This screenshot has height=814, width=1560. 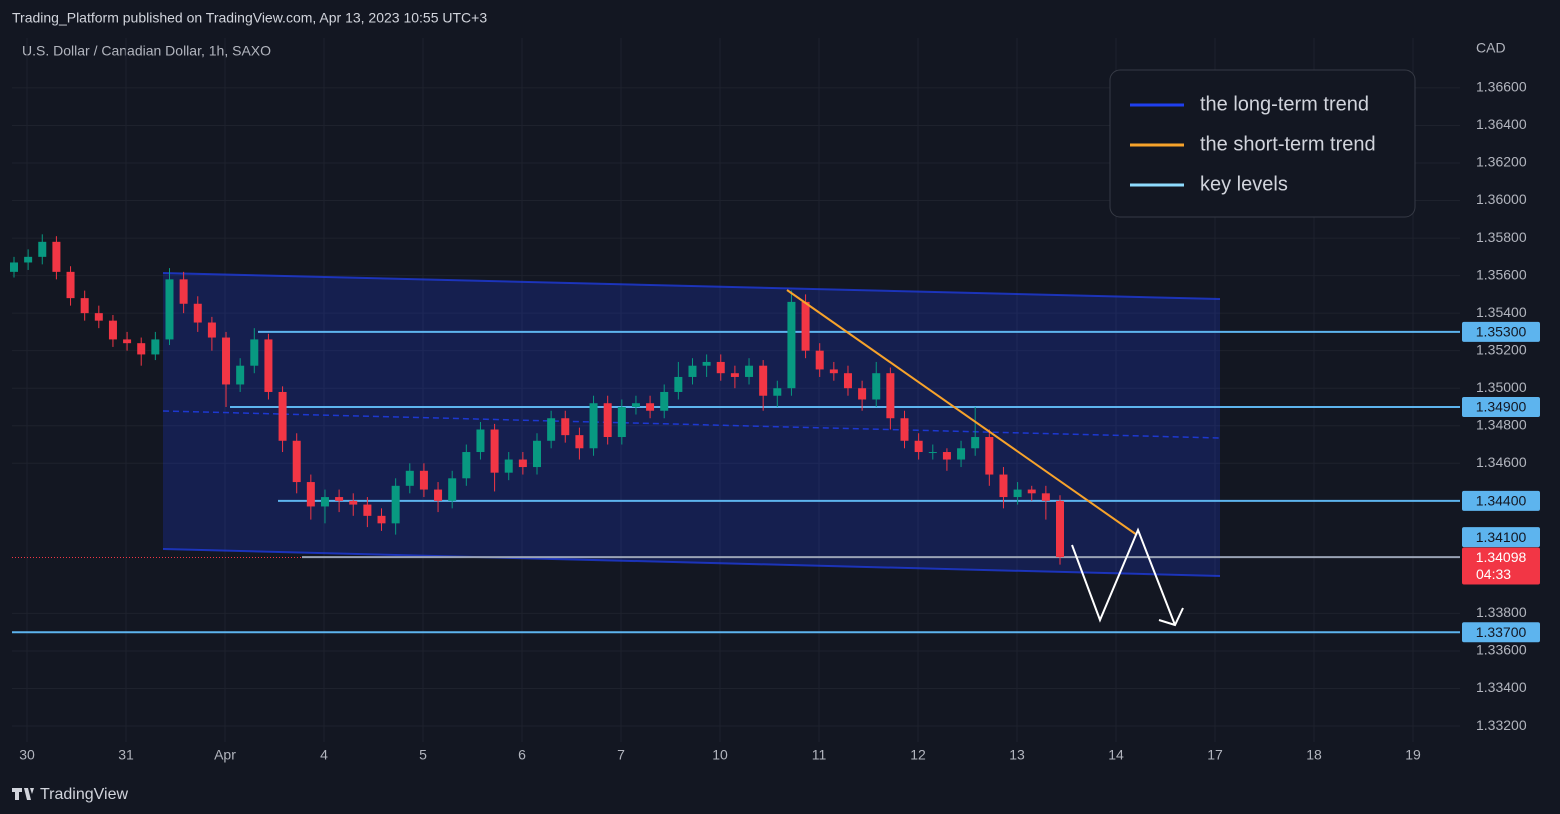 I want to click on price-label: 1.33700, so click(x=1501, y=632).